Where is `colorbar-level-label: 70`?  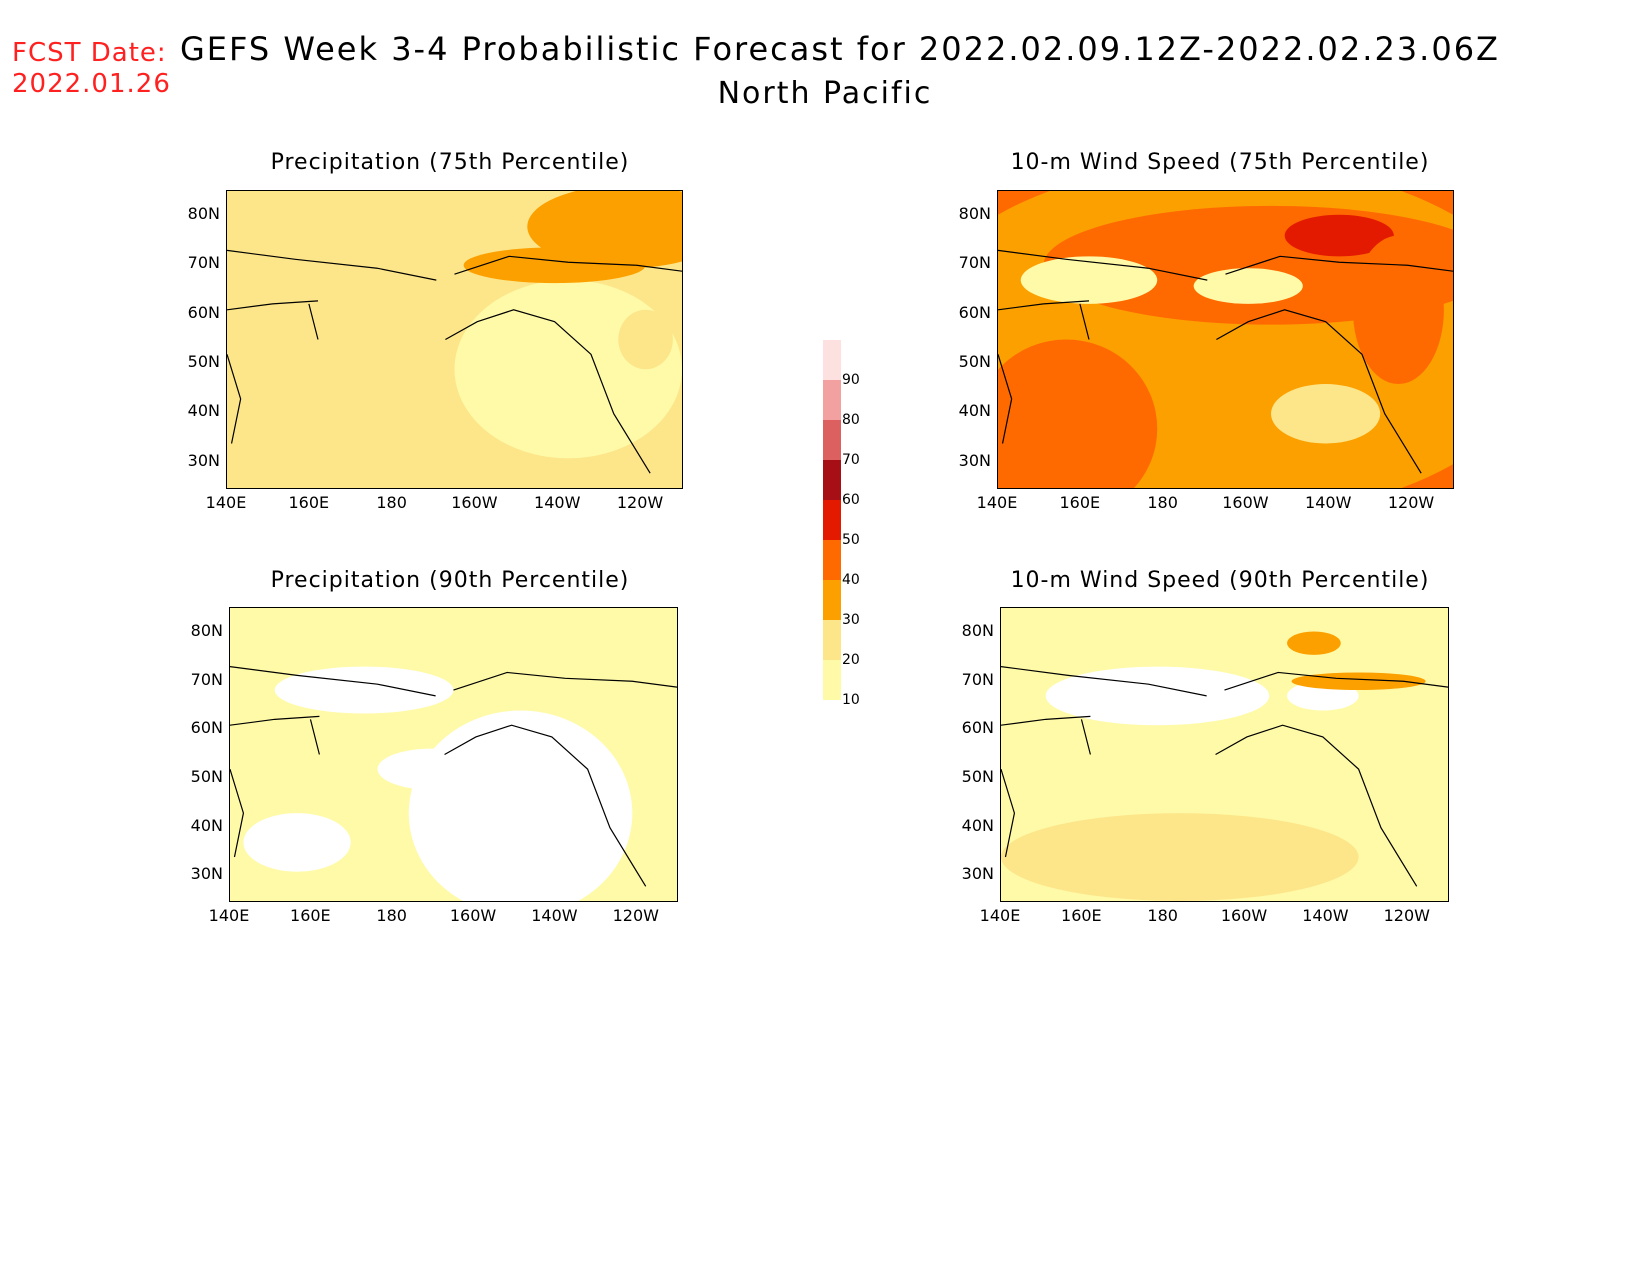
colorbar-level-label: 70 is located at coordinates (851, 460).